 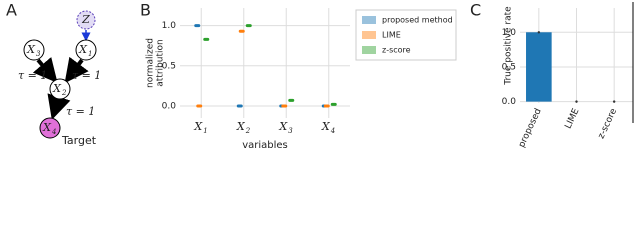 I want to click on legend-label: LIME, so click(x=391, y=35).